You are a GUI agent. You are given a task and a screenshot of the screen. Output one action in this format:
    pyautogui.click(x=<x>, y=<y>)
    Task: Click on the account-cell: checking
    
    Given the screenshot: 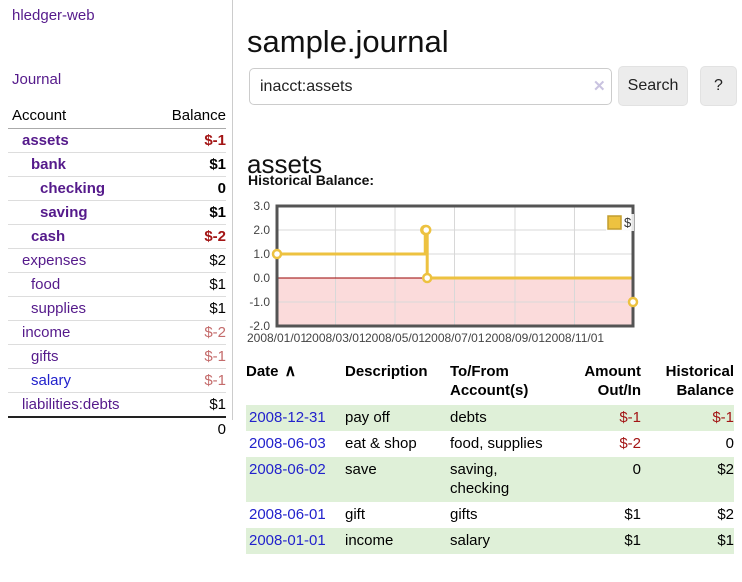 What is the action you would take?
    pyautogui.click(x=75, y=188)
    